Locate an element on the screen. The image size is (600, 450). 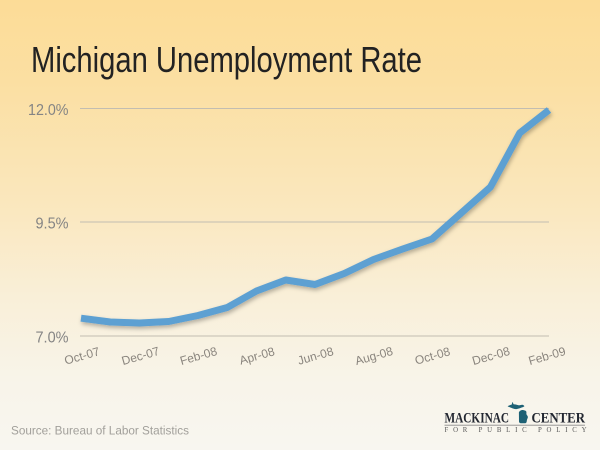
svg-text:Source: Bureau of Labor Statis: Source: Bureau of Labor Statistics is located at coordinates (100, 431).